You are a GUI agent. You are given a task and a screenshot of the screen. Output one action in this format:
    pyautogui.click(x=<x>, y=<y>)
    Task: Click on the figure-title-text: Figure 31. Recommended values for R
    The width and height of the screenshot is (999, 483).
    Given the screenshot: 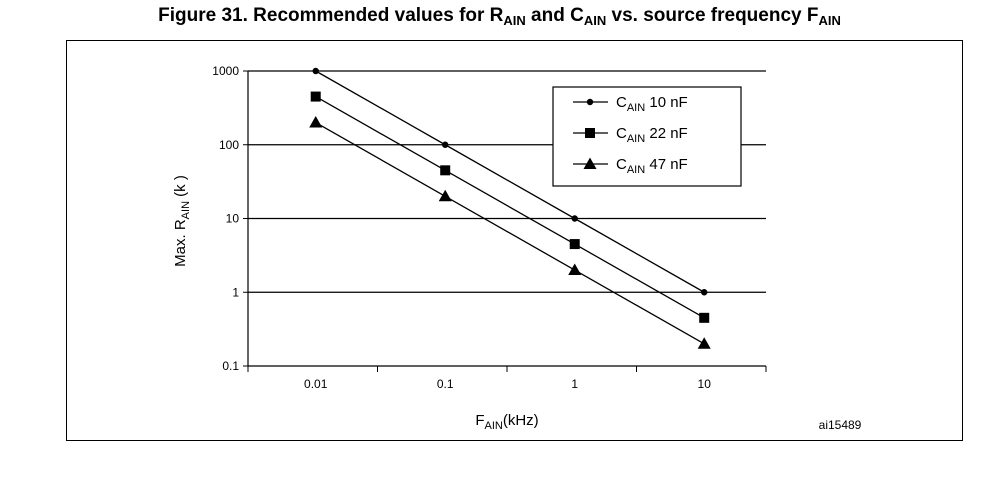 What is the action you would take?
    pyautogui.click(x=331, y=15)
    